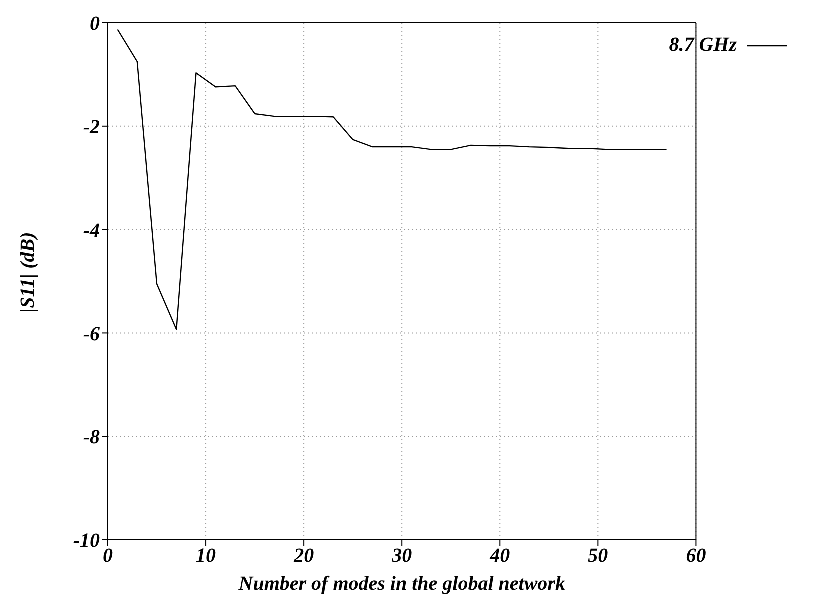 The image size is (835, 604). Describe the element at coordinates (402, 584) in the screenshot. I see `x-axis-title: Number of modes in the global network` at that location.